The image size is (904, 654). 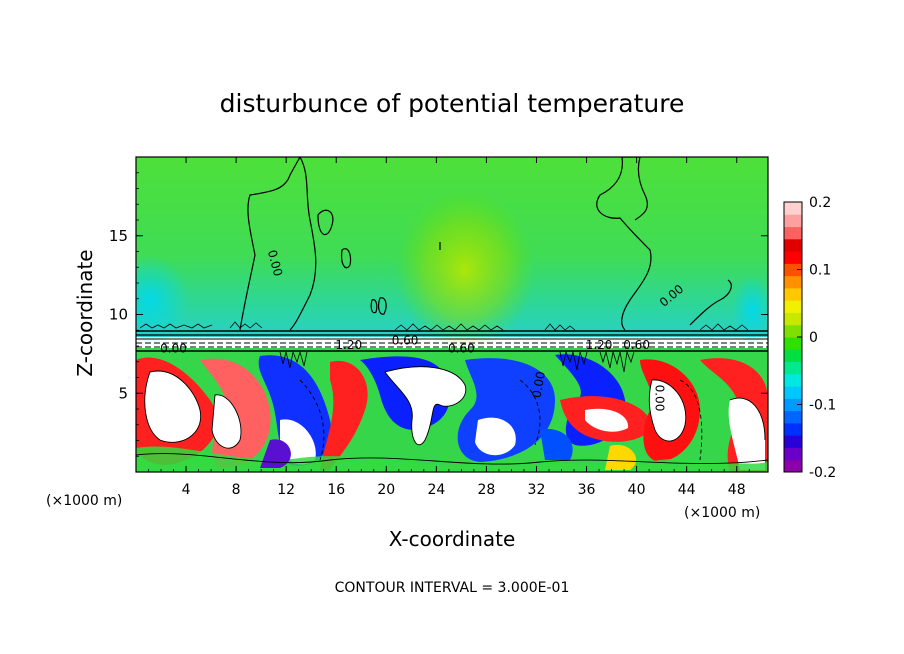 What do you see at coordinates (163, 300) in the screenshot?
I see `cyan-patch-left` at bounding box center [163, 300].